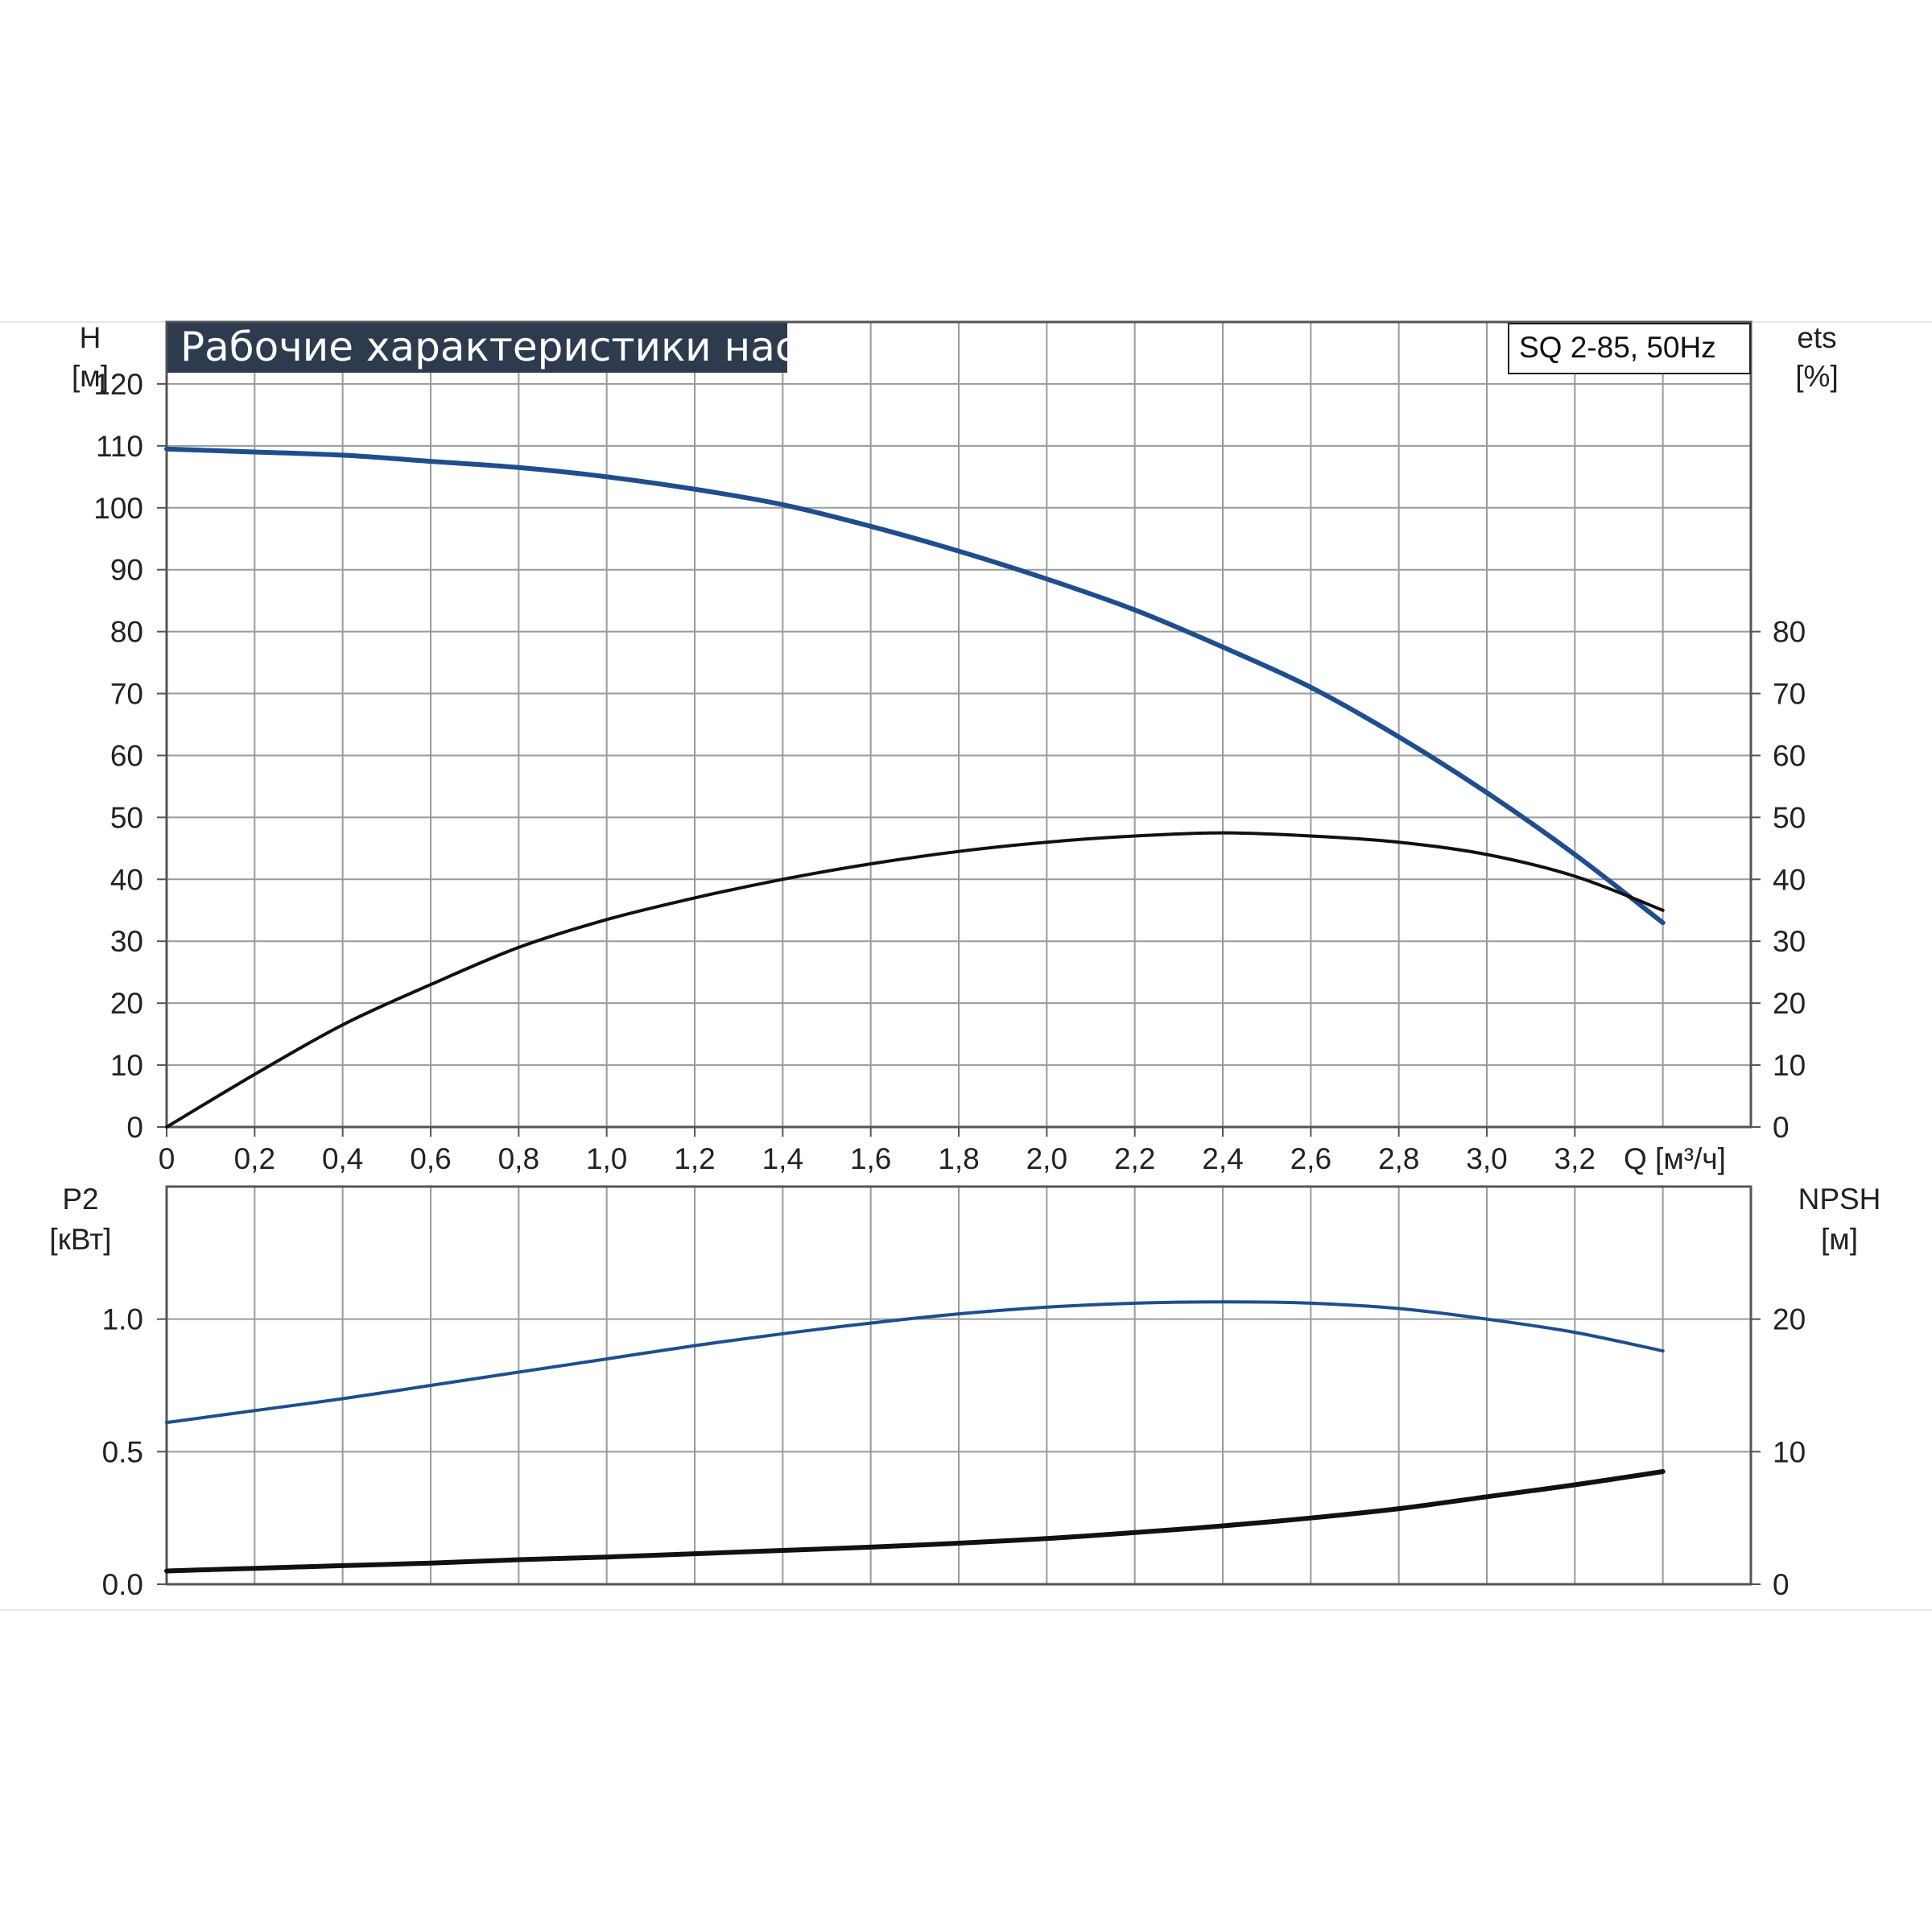 The image size is (1932, 1932). What do you see at coordinates (606, 1158) in the screenshot?
I see `q-tick-label: 1,0` at bounding box center [606, 1158].